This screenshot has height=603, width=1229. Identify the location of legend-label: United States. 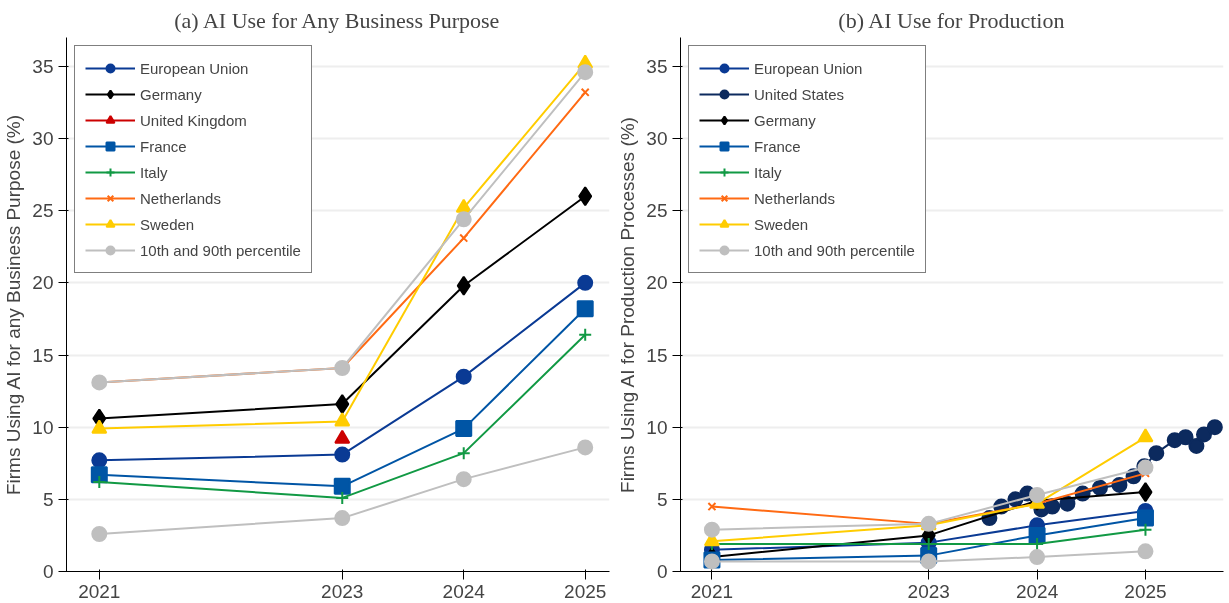
(799, 94).